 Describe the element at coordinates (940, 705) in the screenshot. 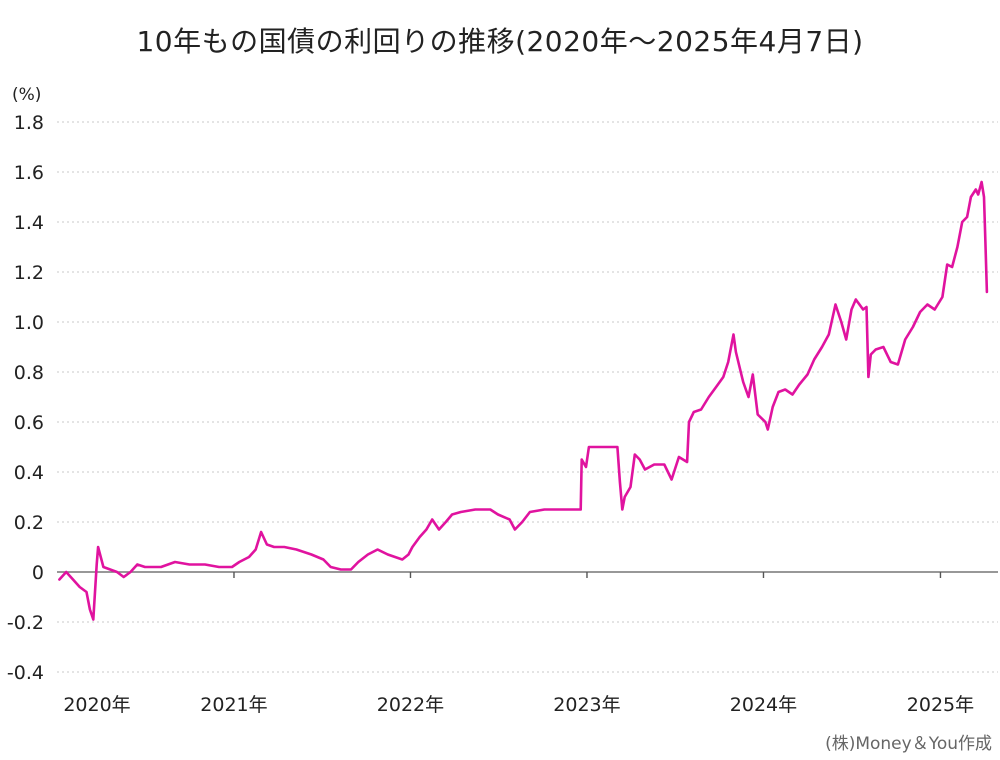

I see `x-tick-label: 2025年` at that location.